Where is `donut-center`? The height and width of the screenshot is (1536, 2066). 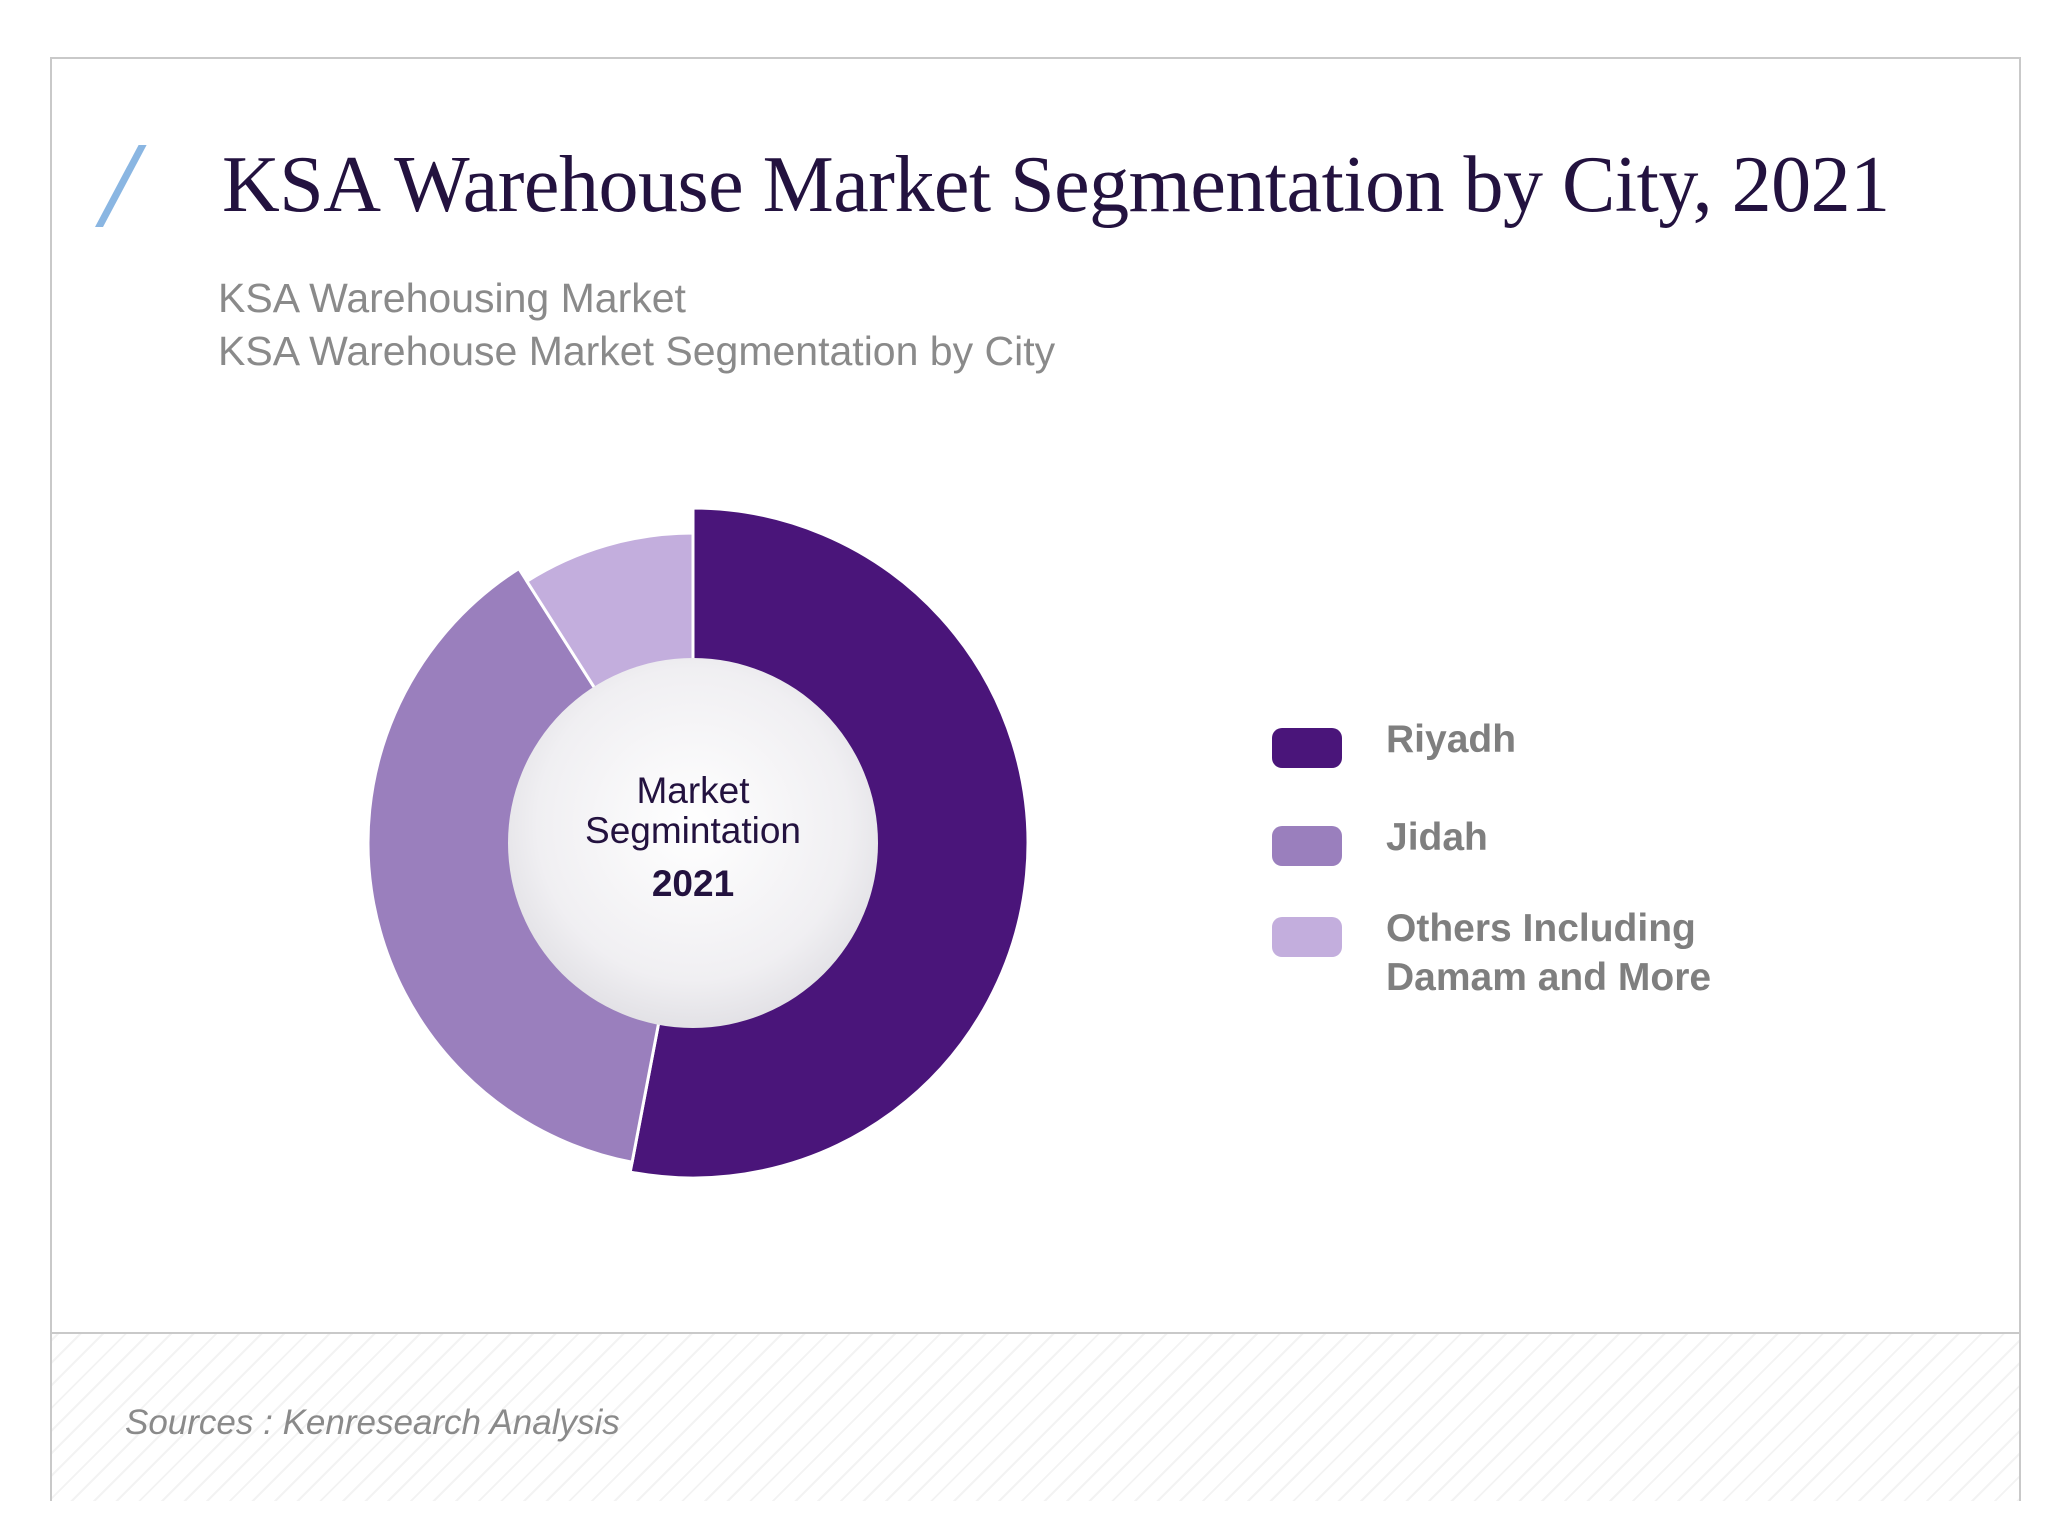
donut-center is located at coordinates (693, 843).